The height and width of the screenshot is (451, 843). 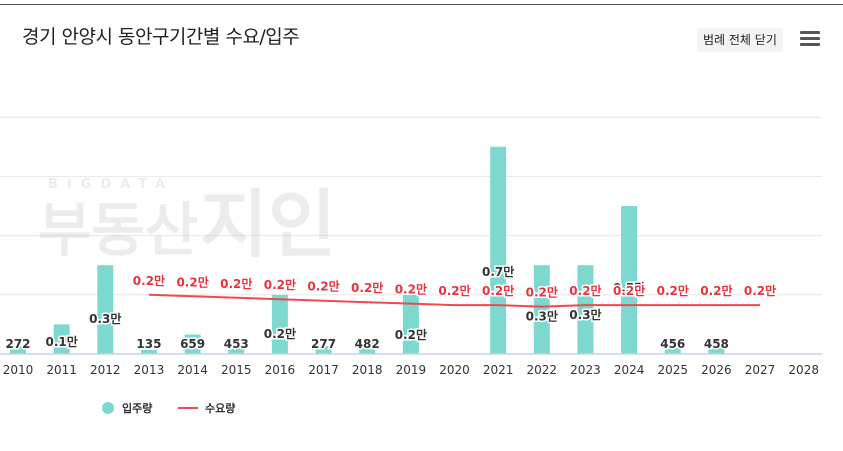 What do you see at coordinates (149, 370) in the screenshot?
I see `x-tick-label: 2013` at bounding box center [149, 370].